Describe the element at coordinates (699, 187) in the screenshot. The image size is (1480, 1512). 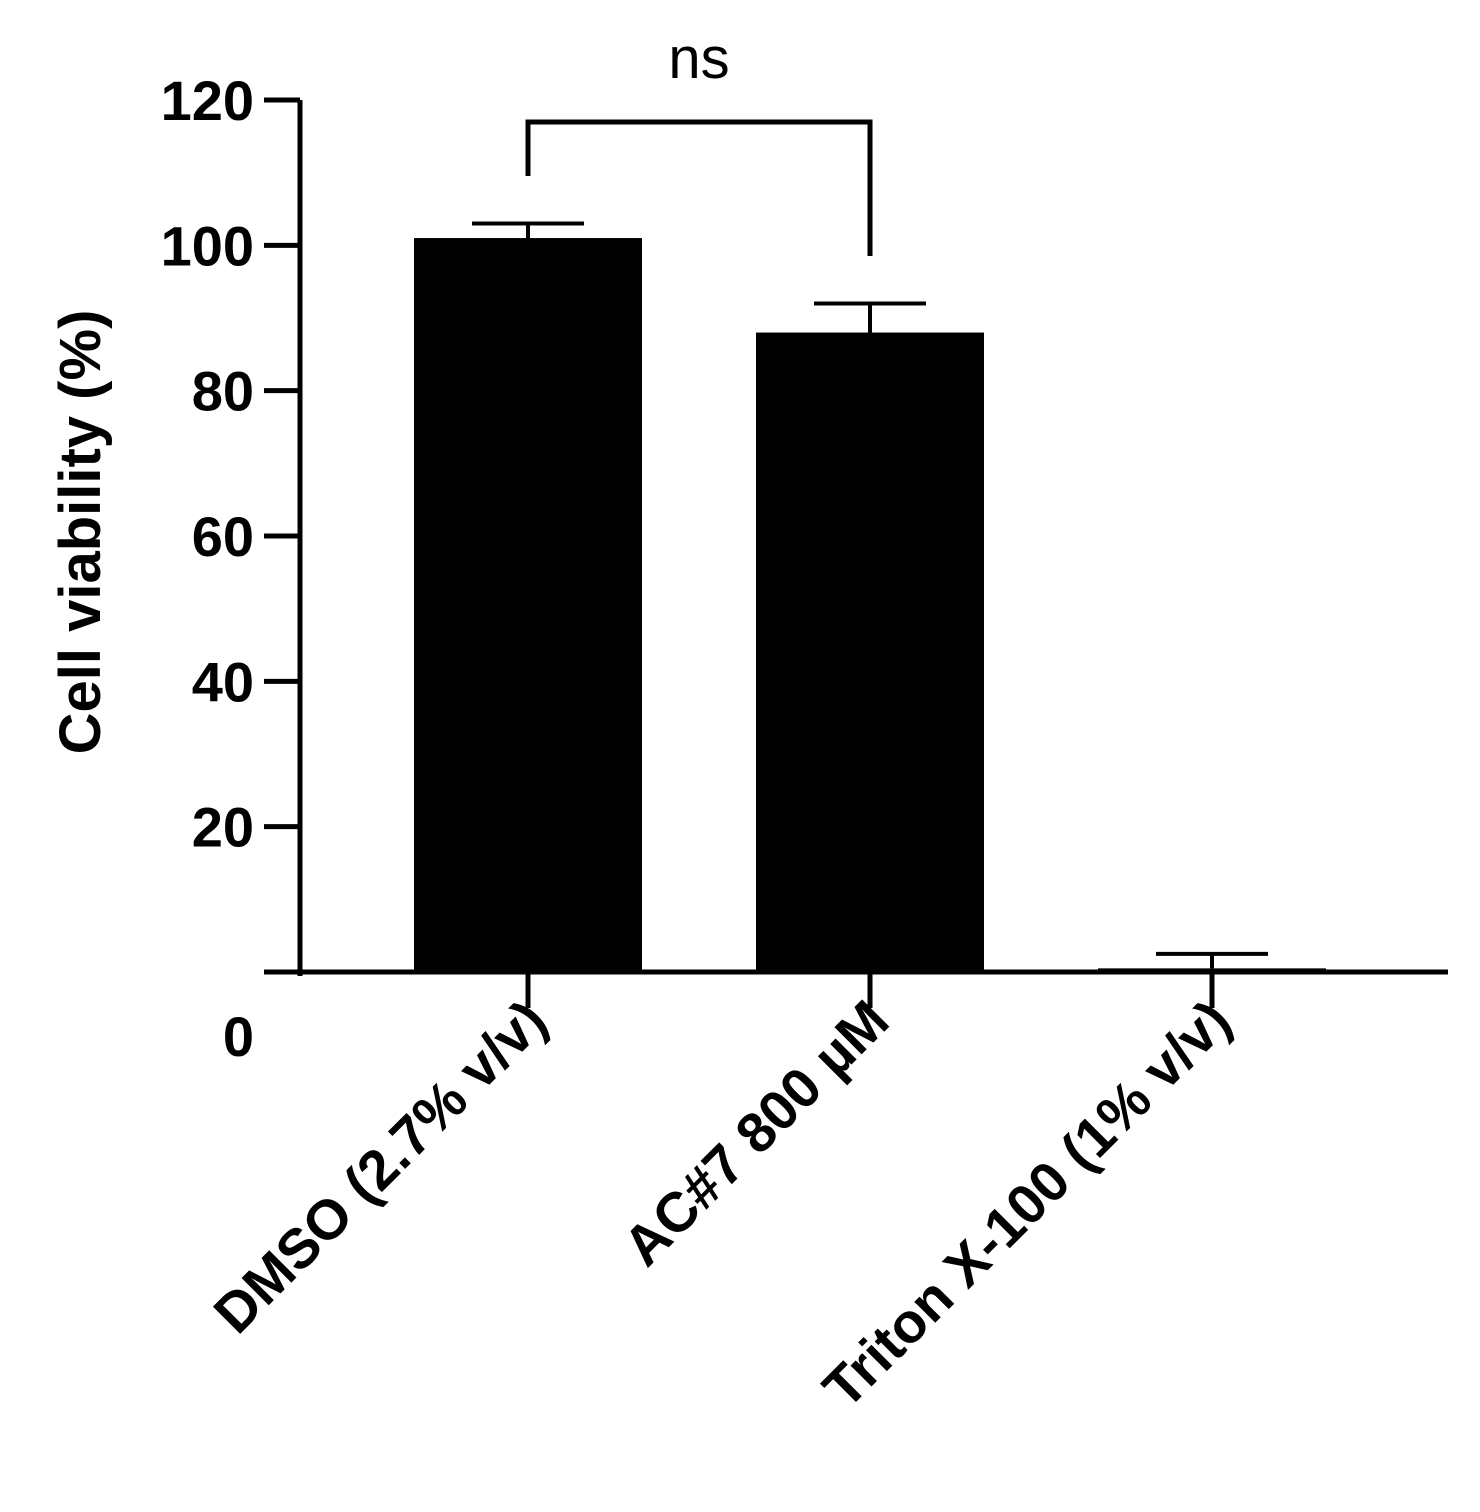
I see `significance-bracket` at that location.